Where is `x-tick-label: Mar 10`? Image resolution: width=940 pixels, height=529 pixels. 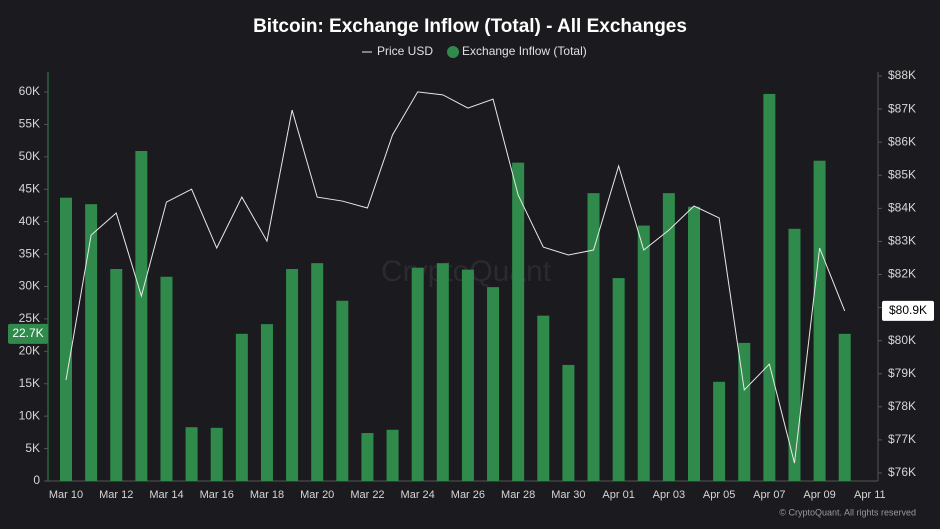
x-tick-label: Mar 10 is located at coordinates (66, 495).